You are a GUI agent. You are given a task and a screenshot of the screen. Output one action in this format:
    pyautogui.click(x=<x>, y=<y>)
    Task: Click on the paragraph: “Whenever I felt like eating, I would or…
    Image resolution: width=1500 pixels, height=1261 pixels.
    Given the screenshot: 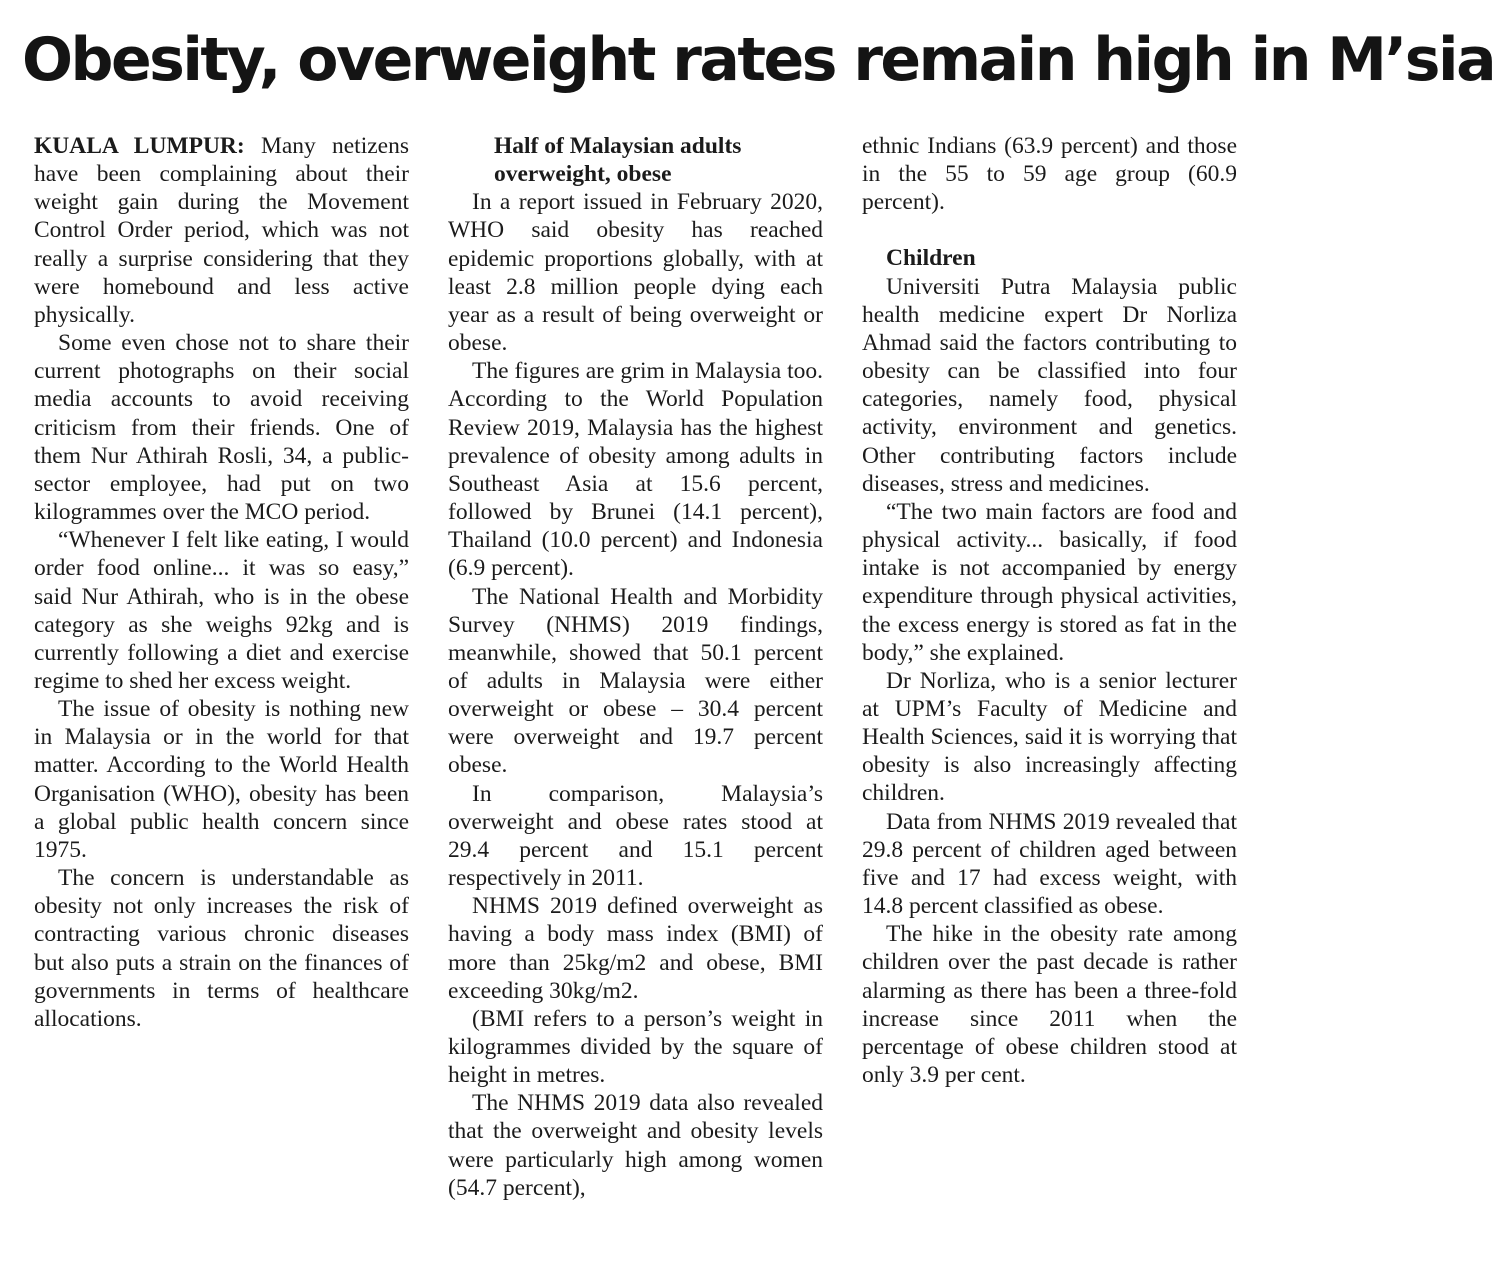 What is the action you would take?
    pyautogui.click(x=221, y=610)
    